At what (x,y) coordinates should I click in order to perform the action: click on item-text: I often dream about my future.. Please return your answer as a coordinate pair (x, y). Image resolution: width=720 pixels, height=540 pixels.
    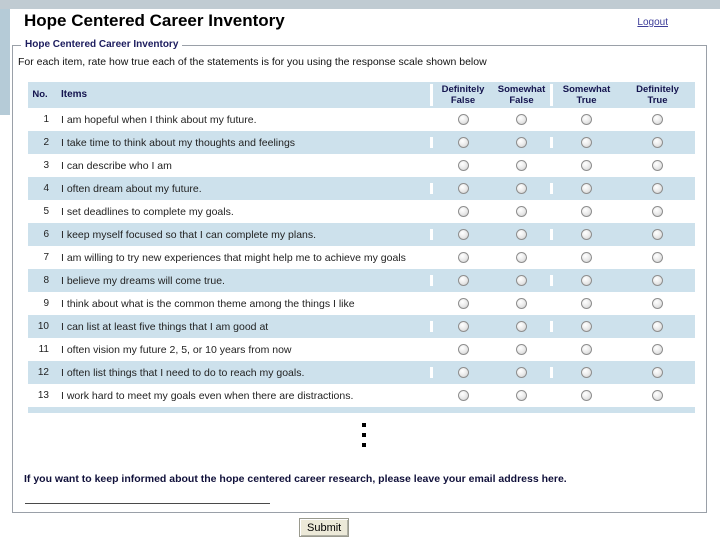
    Looking at the image, I should click on (131, 188).